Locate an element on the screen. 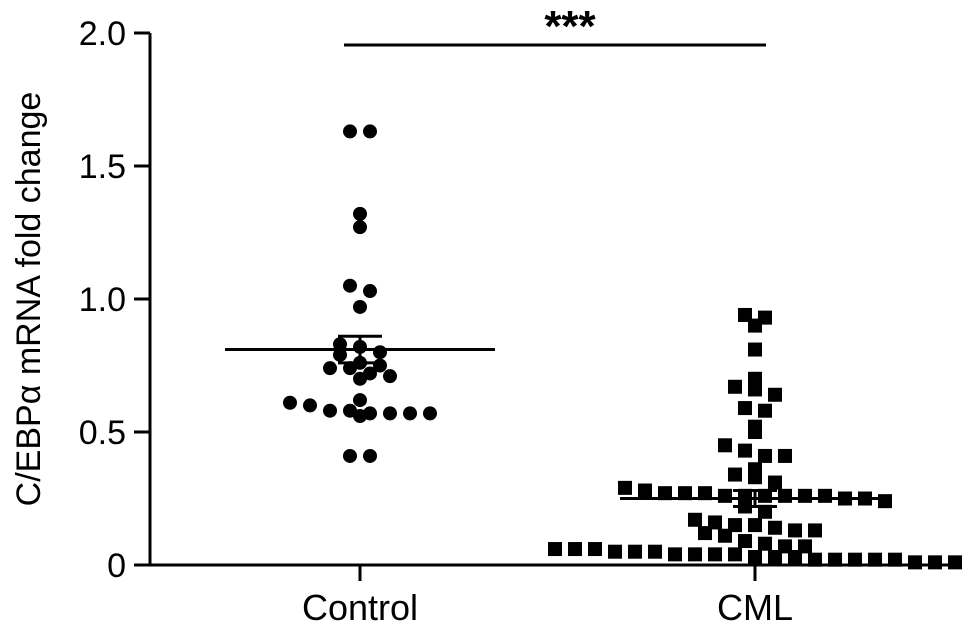 This screenshot has width=970, height=637. significance-label: *** is located at coordinates (570, 26).